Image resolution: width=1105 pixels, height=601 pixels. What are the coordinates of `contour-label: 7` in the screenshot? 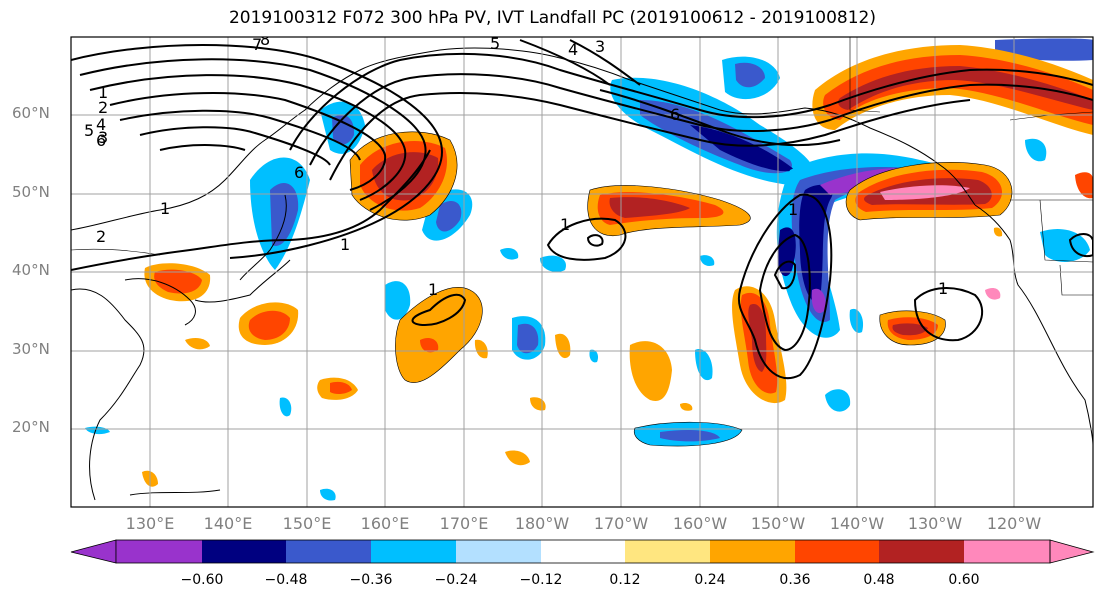 It's located at (257, 44).